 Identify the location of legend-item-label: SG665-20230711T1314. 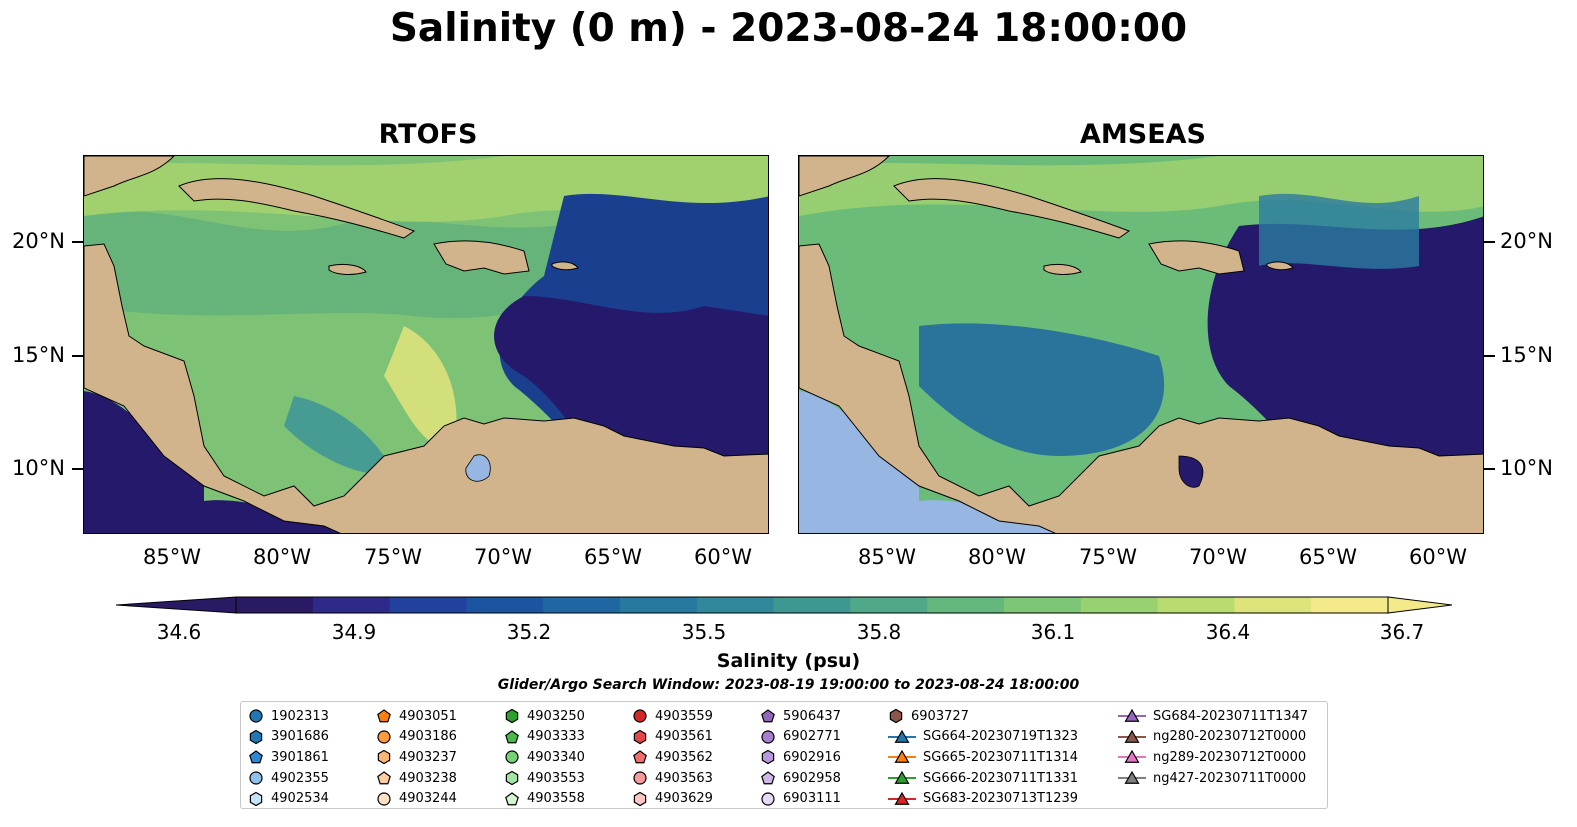
(1001, 757).